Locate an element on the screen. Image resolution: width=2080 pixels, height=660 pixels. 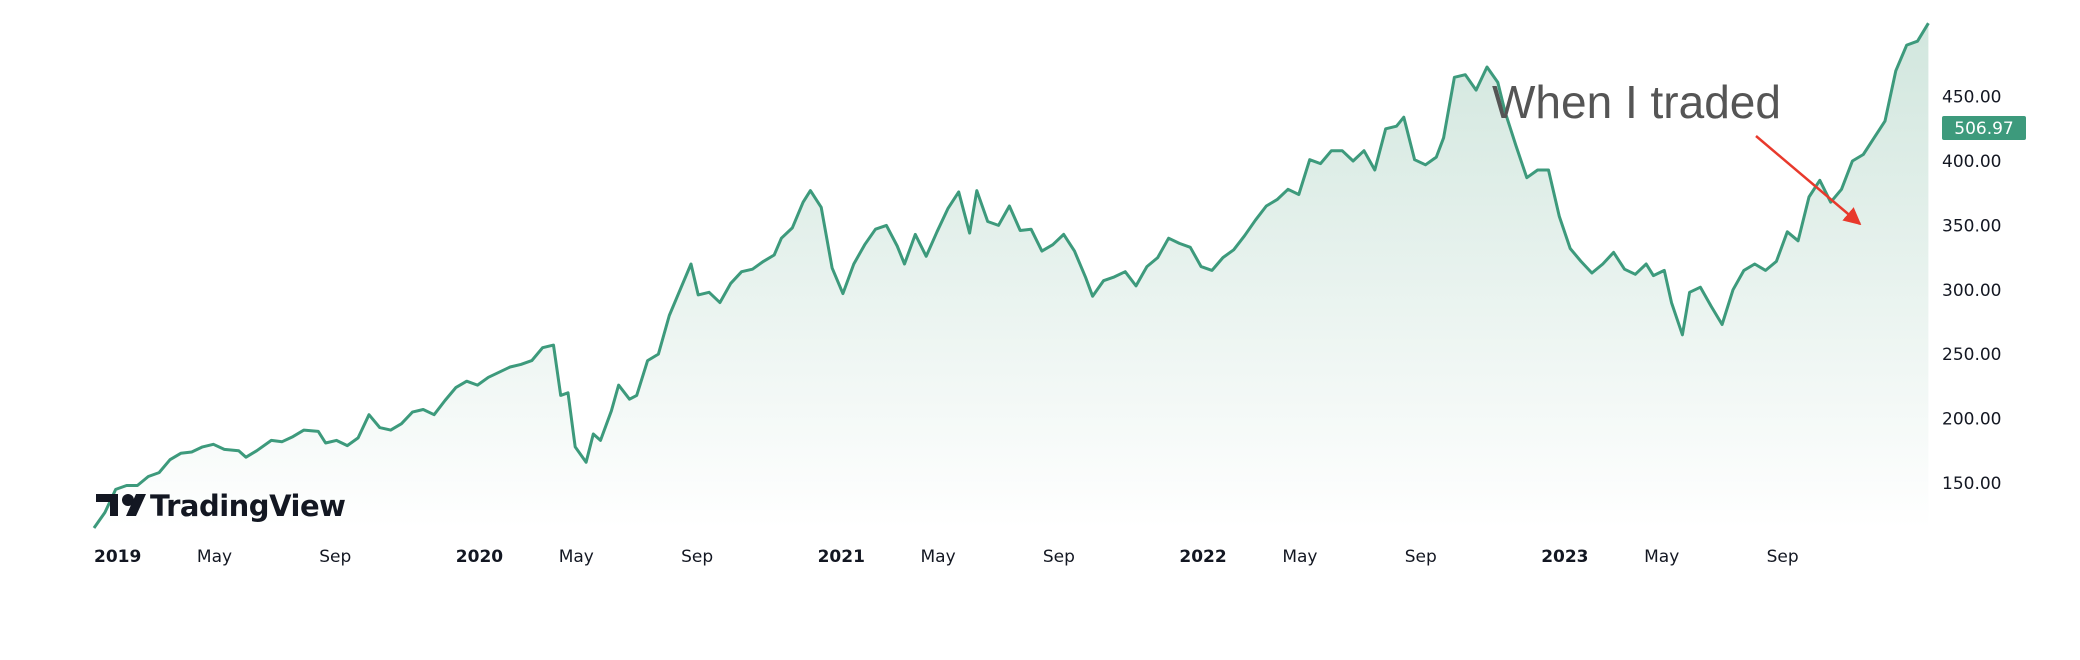
y-tick-label: 250.00 is located at coordinates (1971, 355).